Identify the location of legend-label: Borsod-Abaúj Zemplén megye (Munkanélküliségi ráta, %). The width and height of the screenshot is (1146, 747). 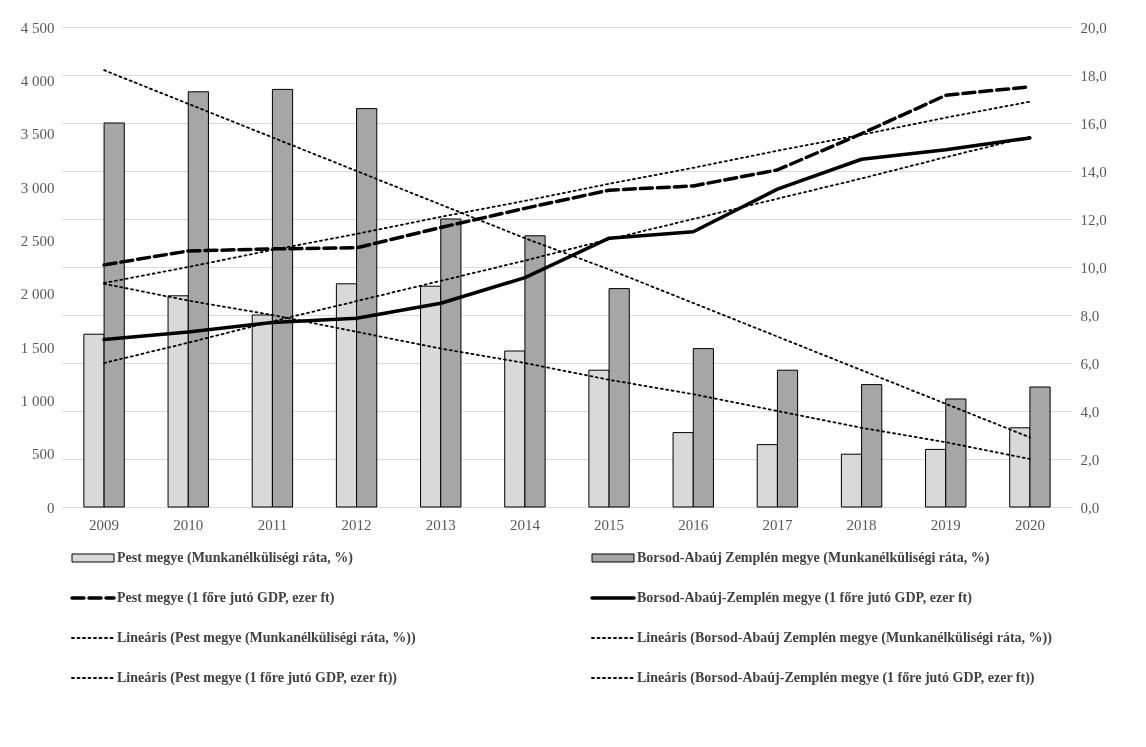
(813, 558).